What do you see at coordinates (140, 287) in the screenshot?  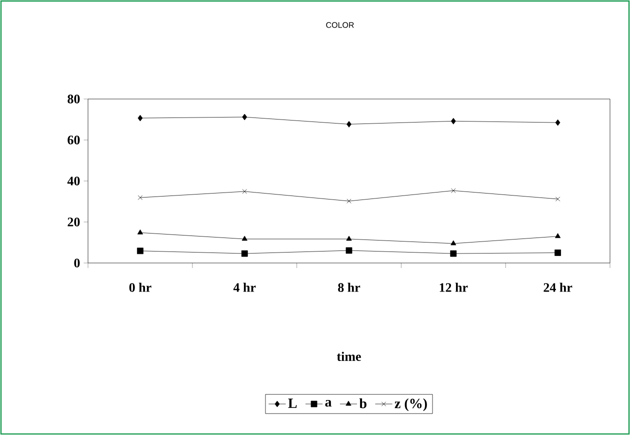 I see `x-tick-label: 0 hr` at bounding box center [140, 287].